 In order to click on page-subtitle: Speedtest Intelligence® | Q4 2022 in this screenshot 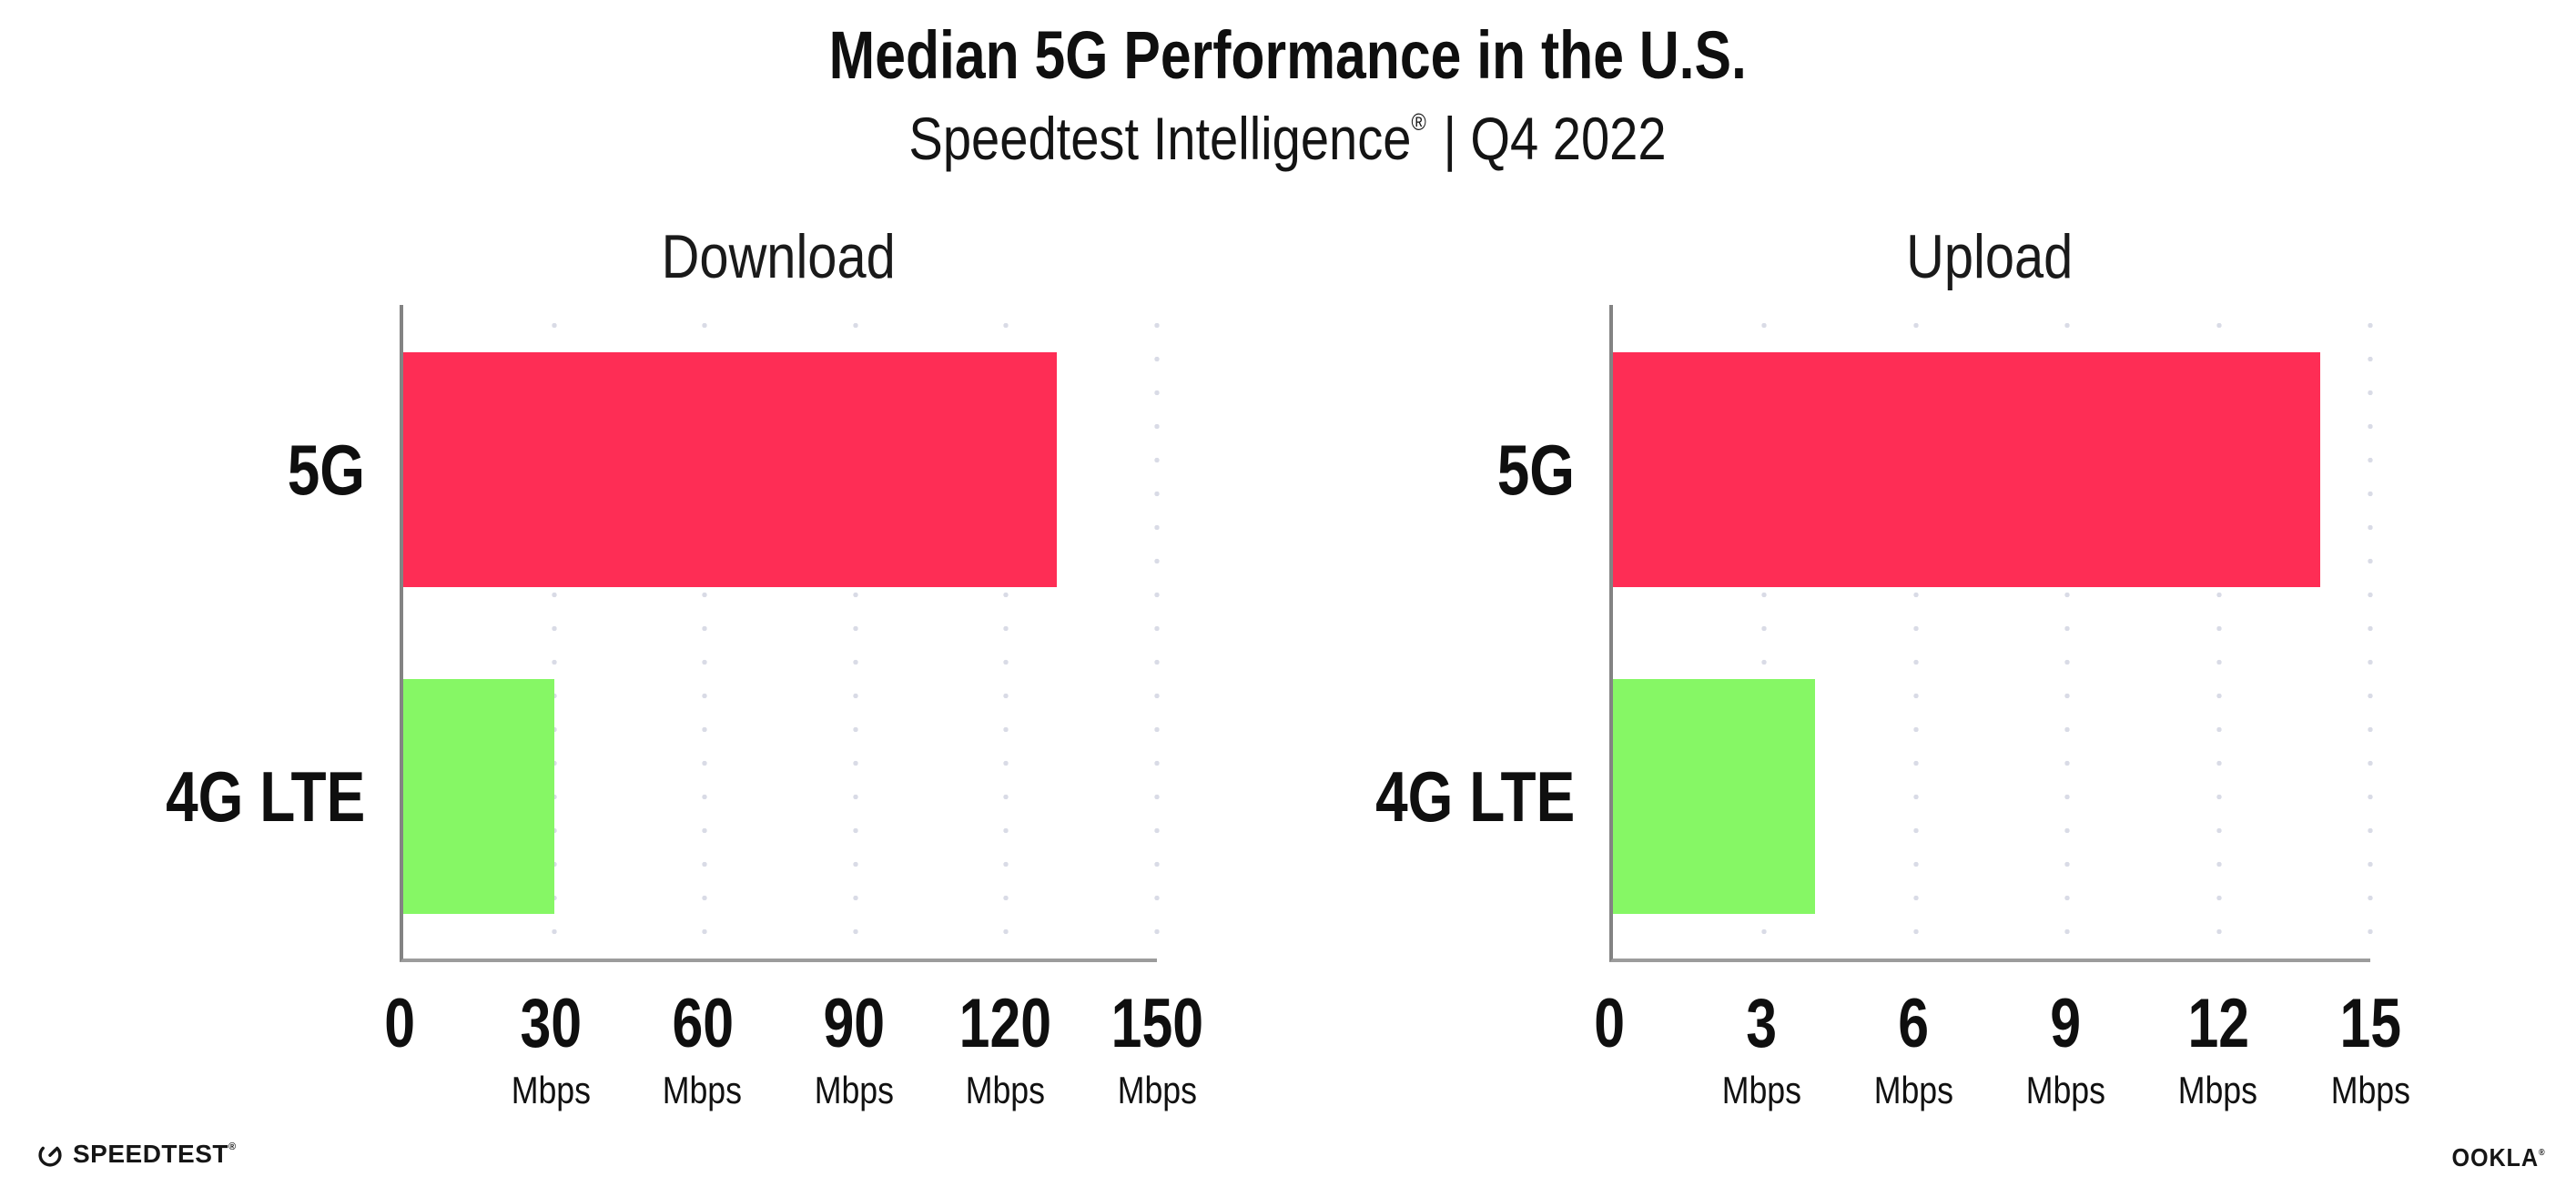, I will do `click(1288, 138)`.